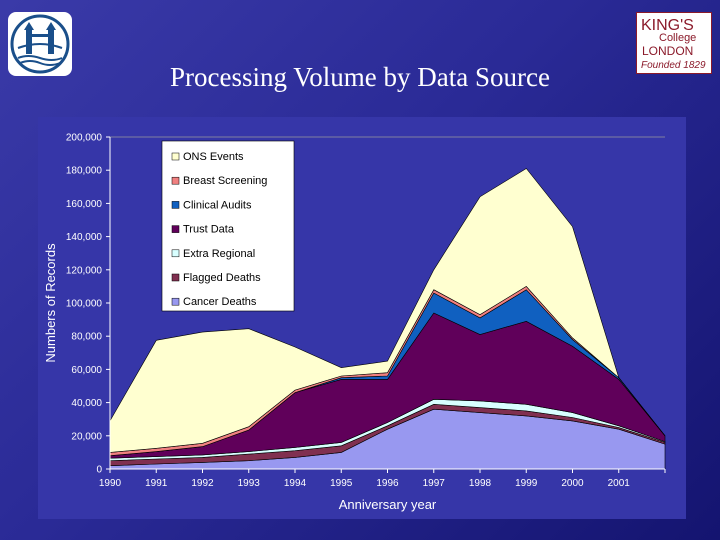 The image size is (720, 540). I want to click on slide-title: Processing Volume by Data Source, so click(360, 77).